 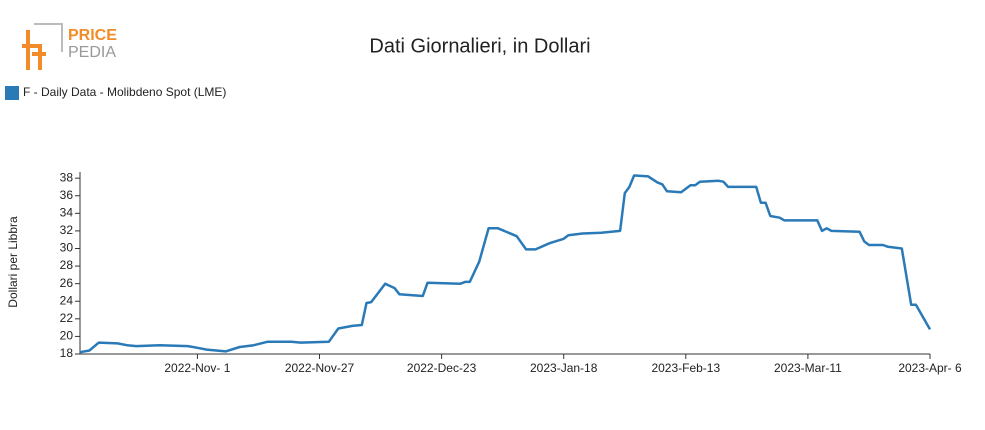 I want to click on logo: PRICE PEDIA, so click(x=69, y=46).